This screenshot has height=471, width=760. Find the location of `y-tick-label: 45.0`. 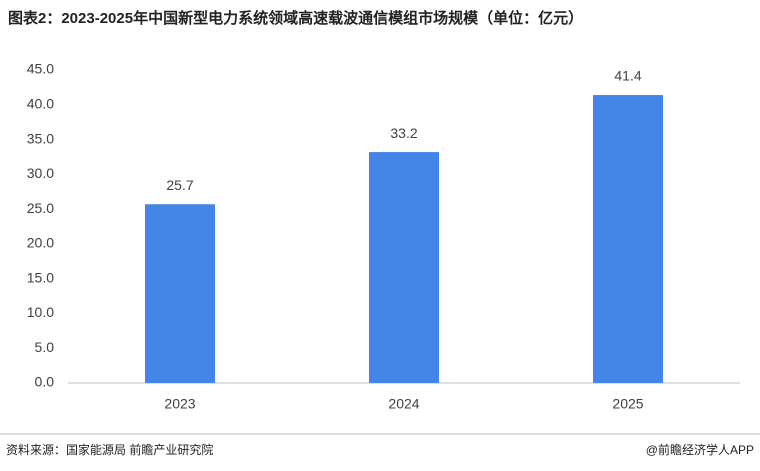

y-tick-label: 45.0 is located at coordinates (40, 69).